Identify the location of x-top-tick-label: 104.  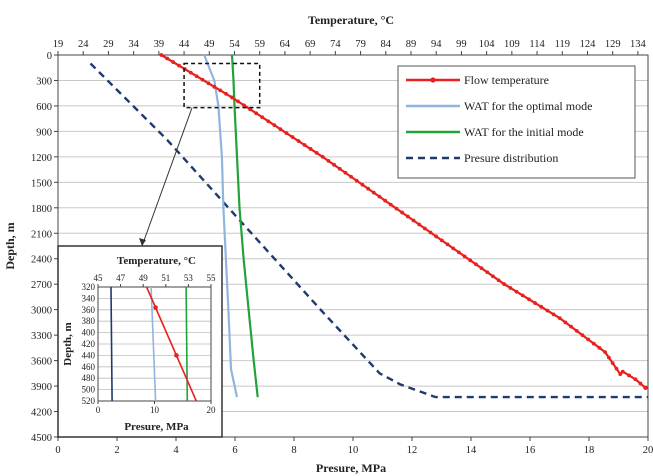
(487, 44).